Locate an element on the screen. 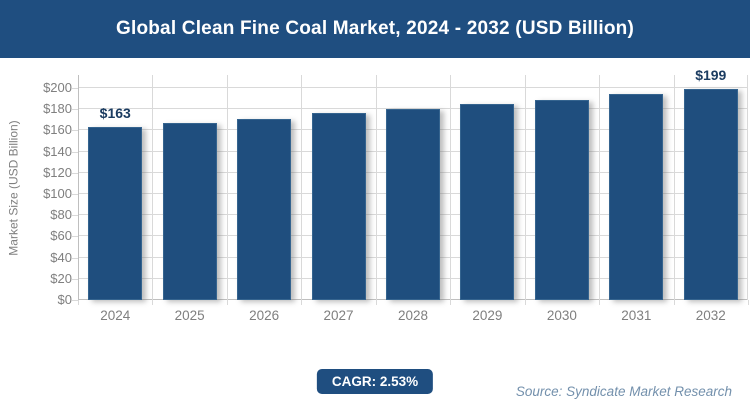 This screenshot has height=417, width=750. x-label-2031: 2031 is located at coordinates (636, 315).